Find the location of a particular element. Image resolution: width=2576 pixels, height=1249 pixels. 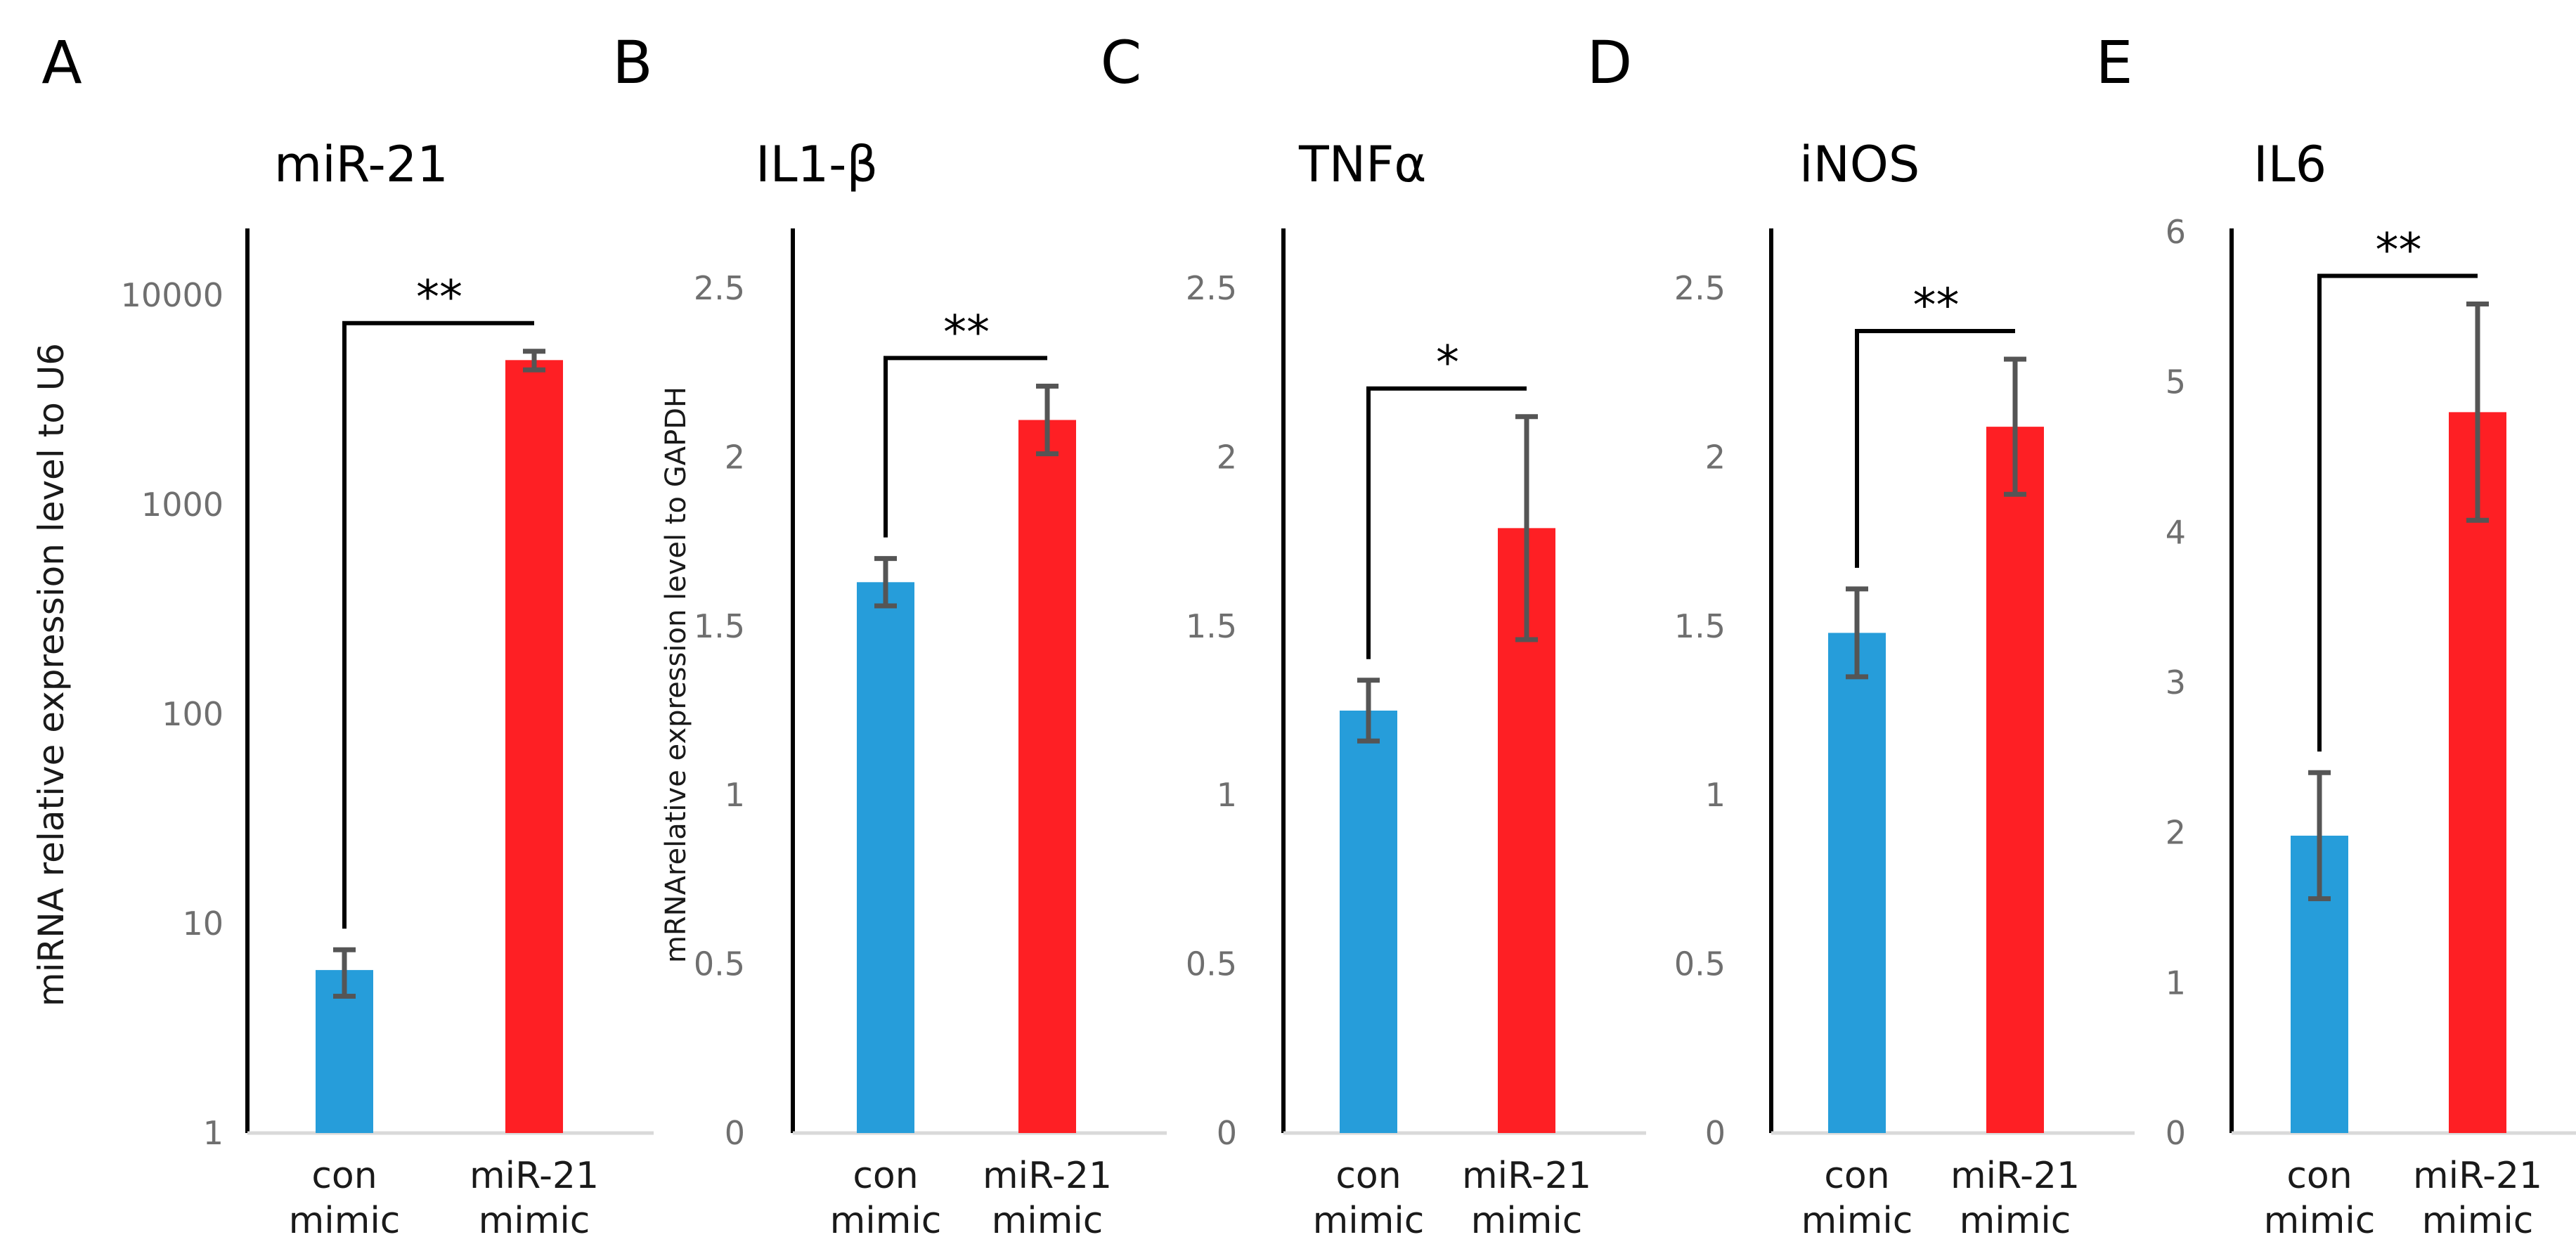

y-tick-label-e: 5 is located at coordinates (2176, 382).